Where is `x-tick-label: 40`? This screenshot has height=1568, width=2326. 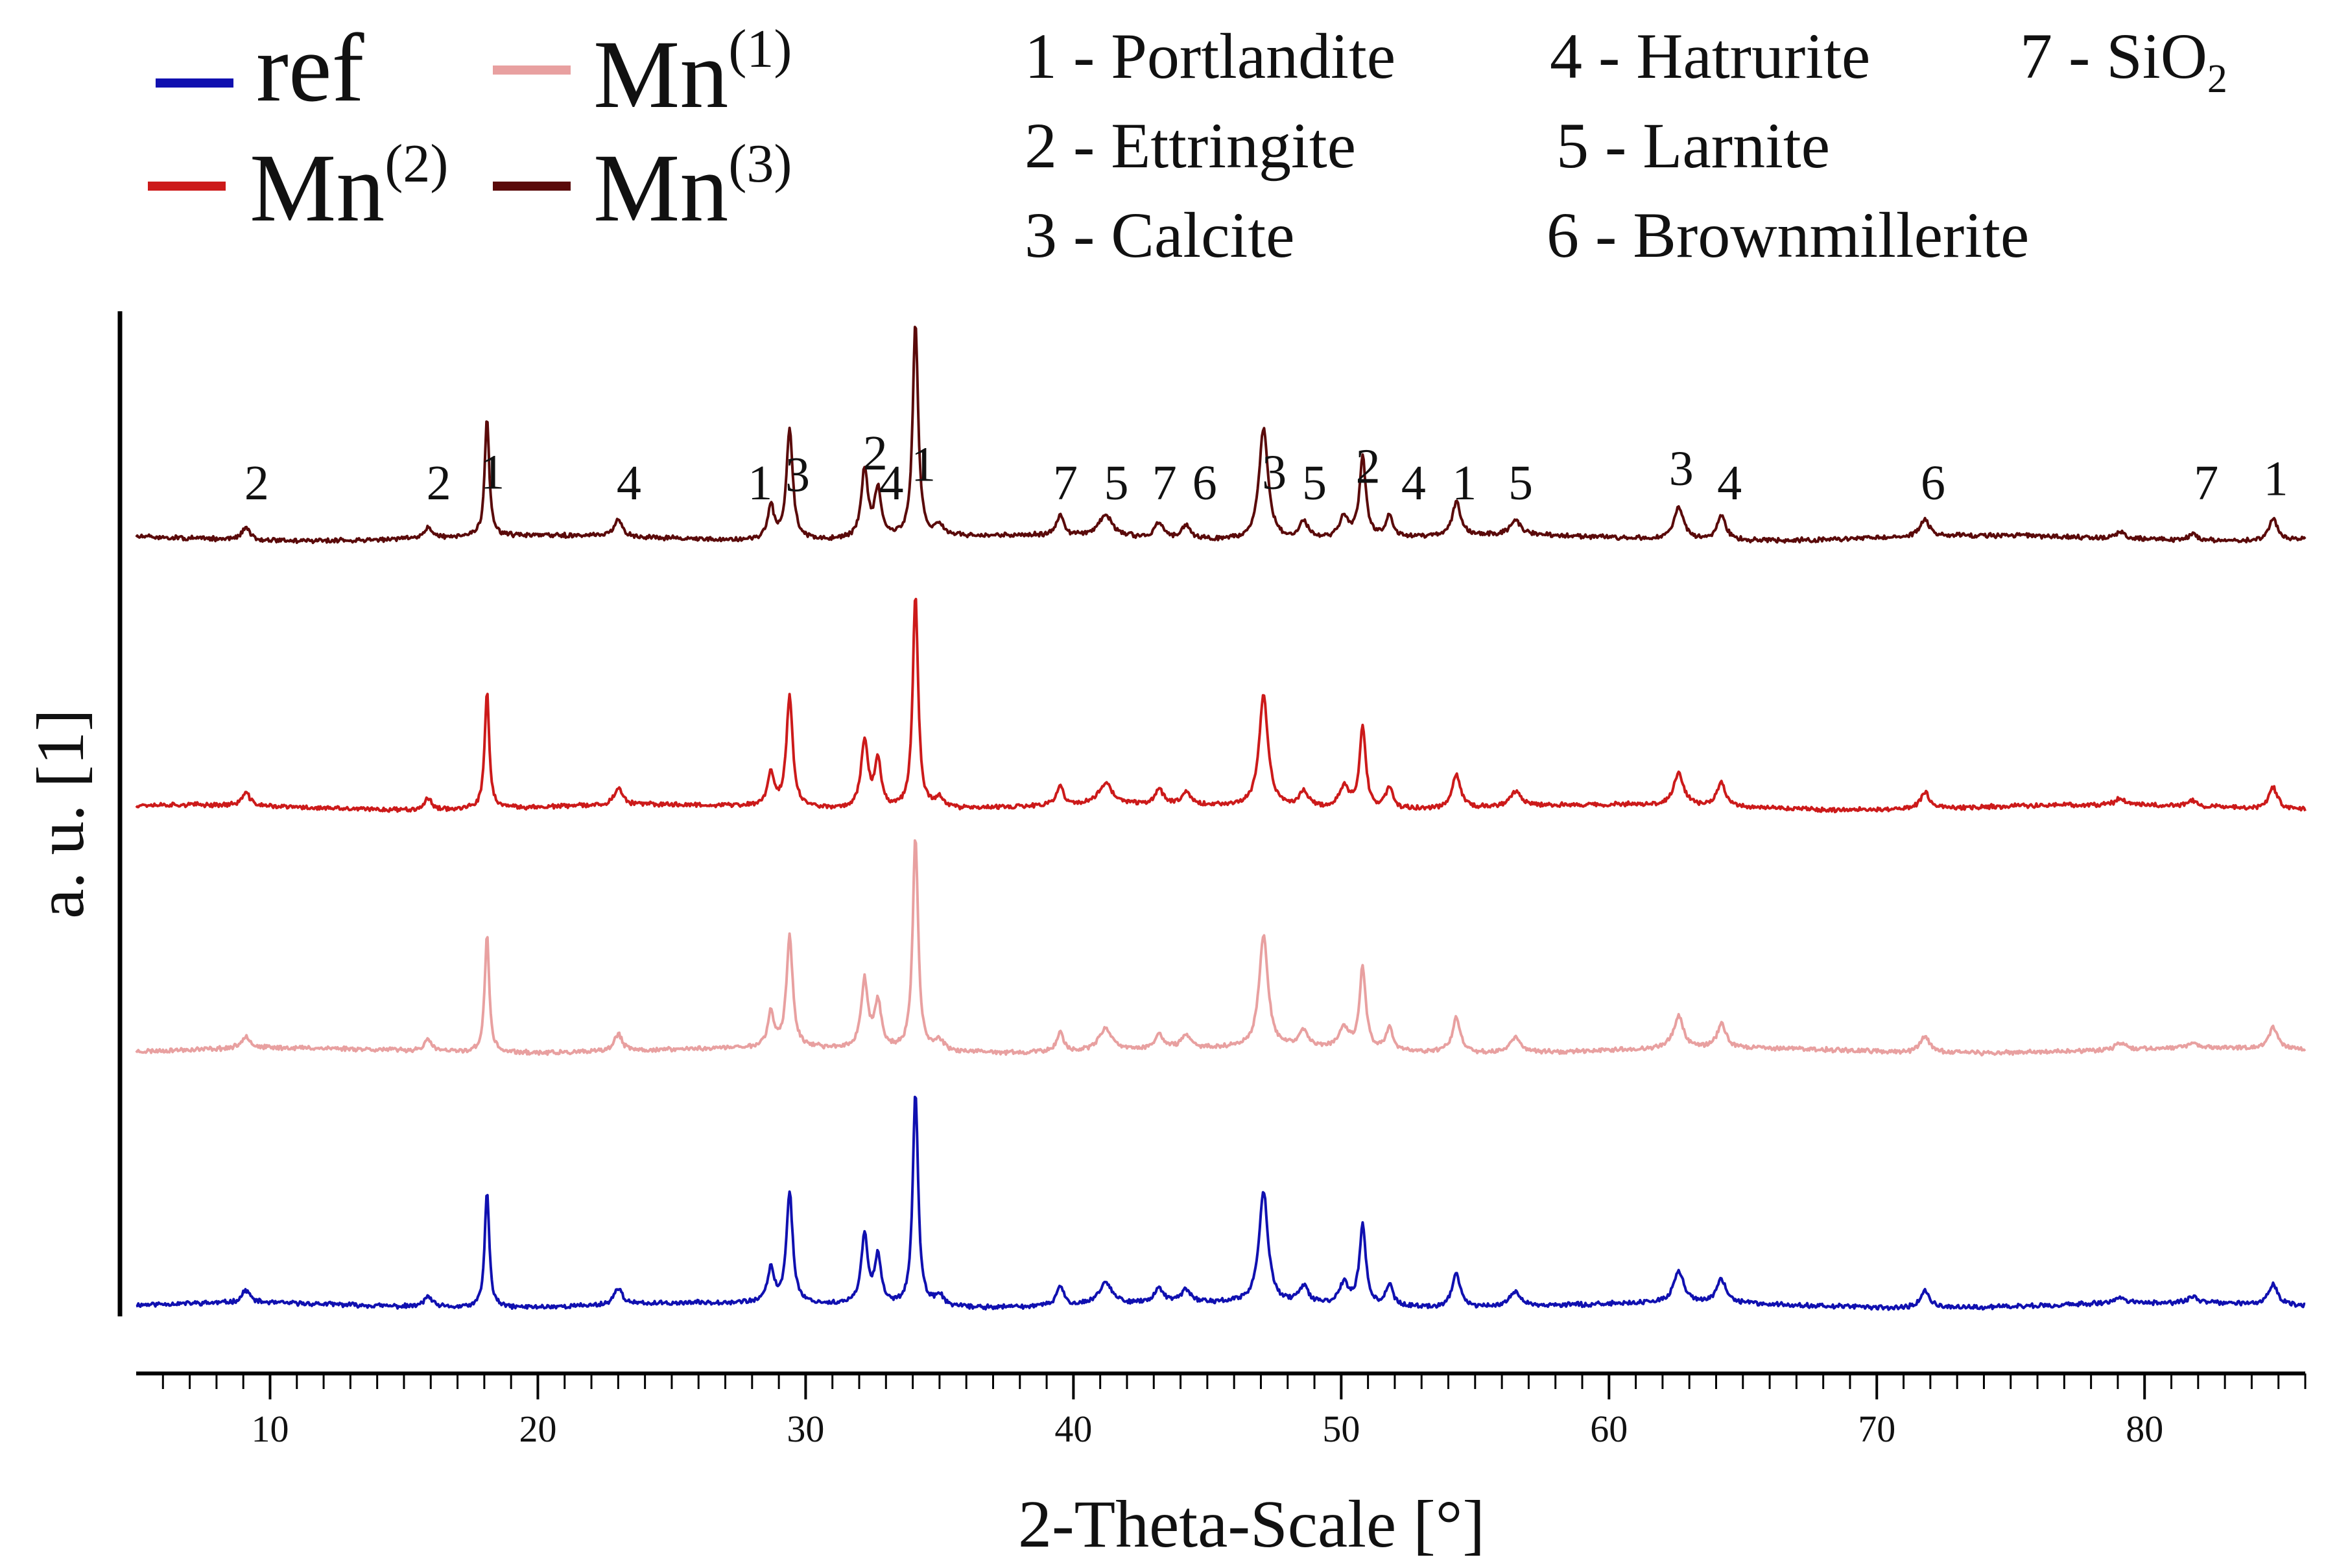
x-tick-label: 40 is located at coordinates (1073, 1429).